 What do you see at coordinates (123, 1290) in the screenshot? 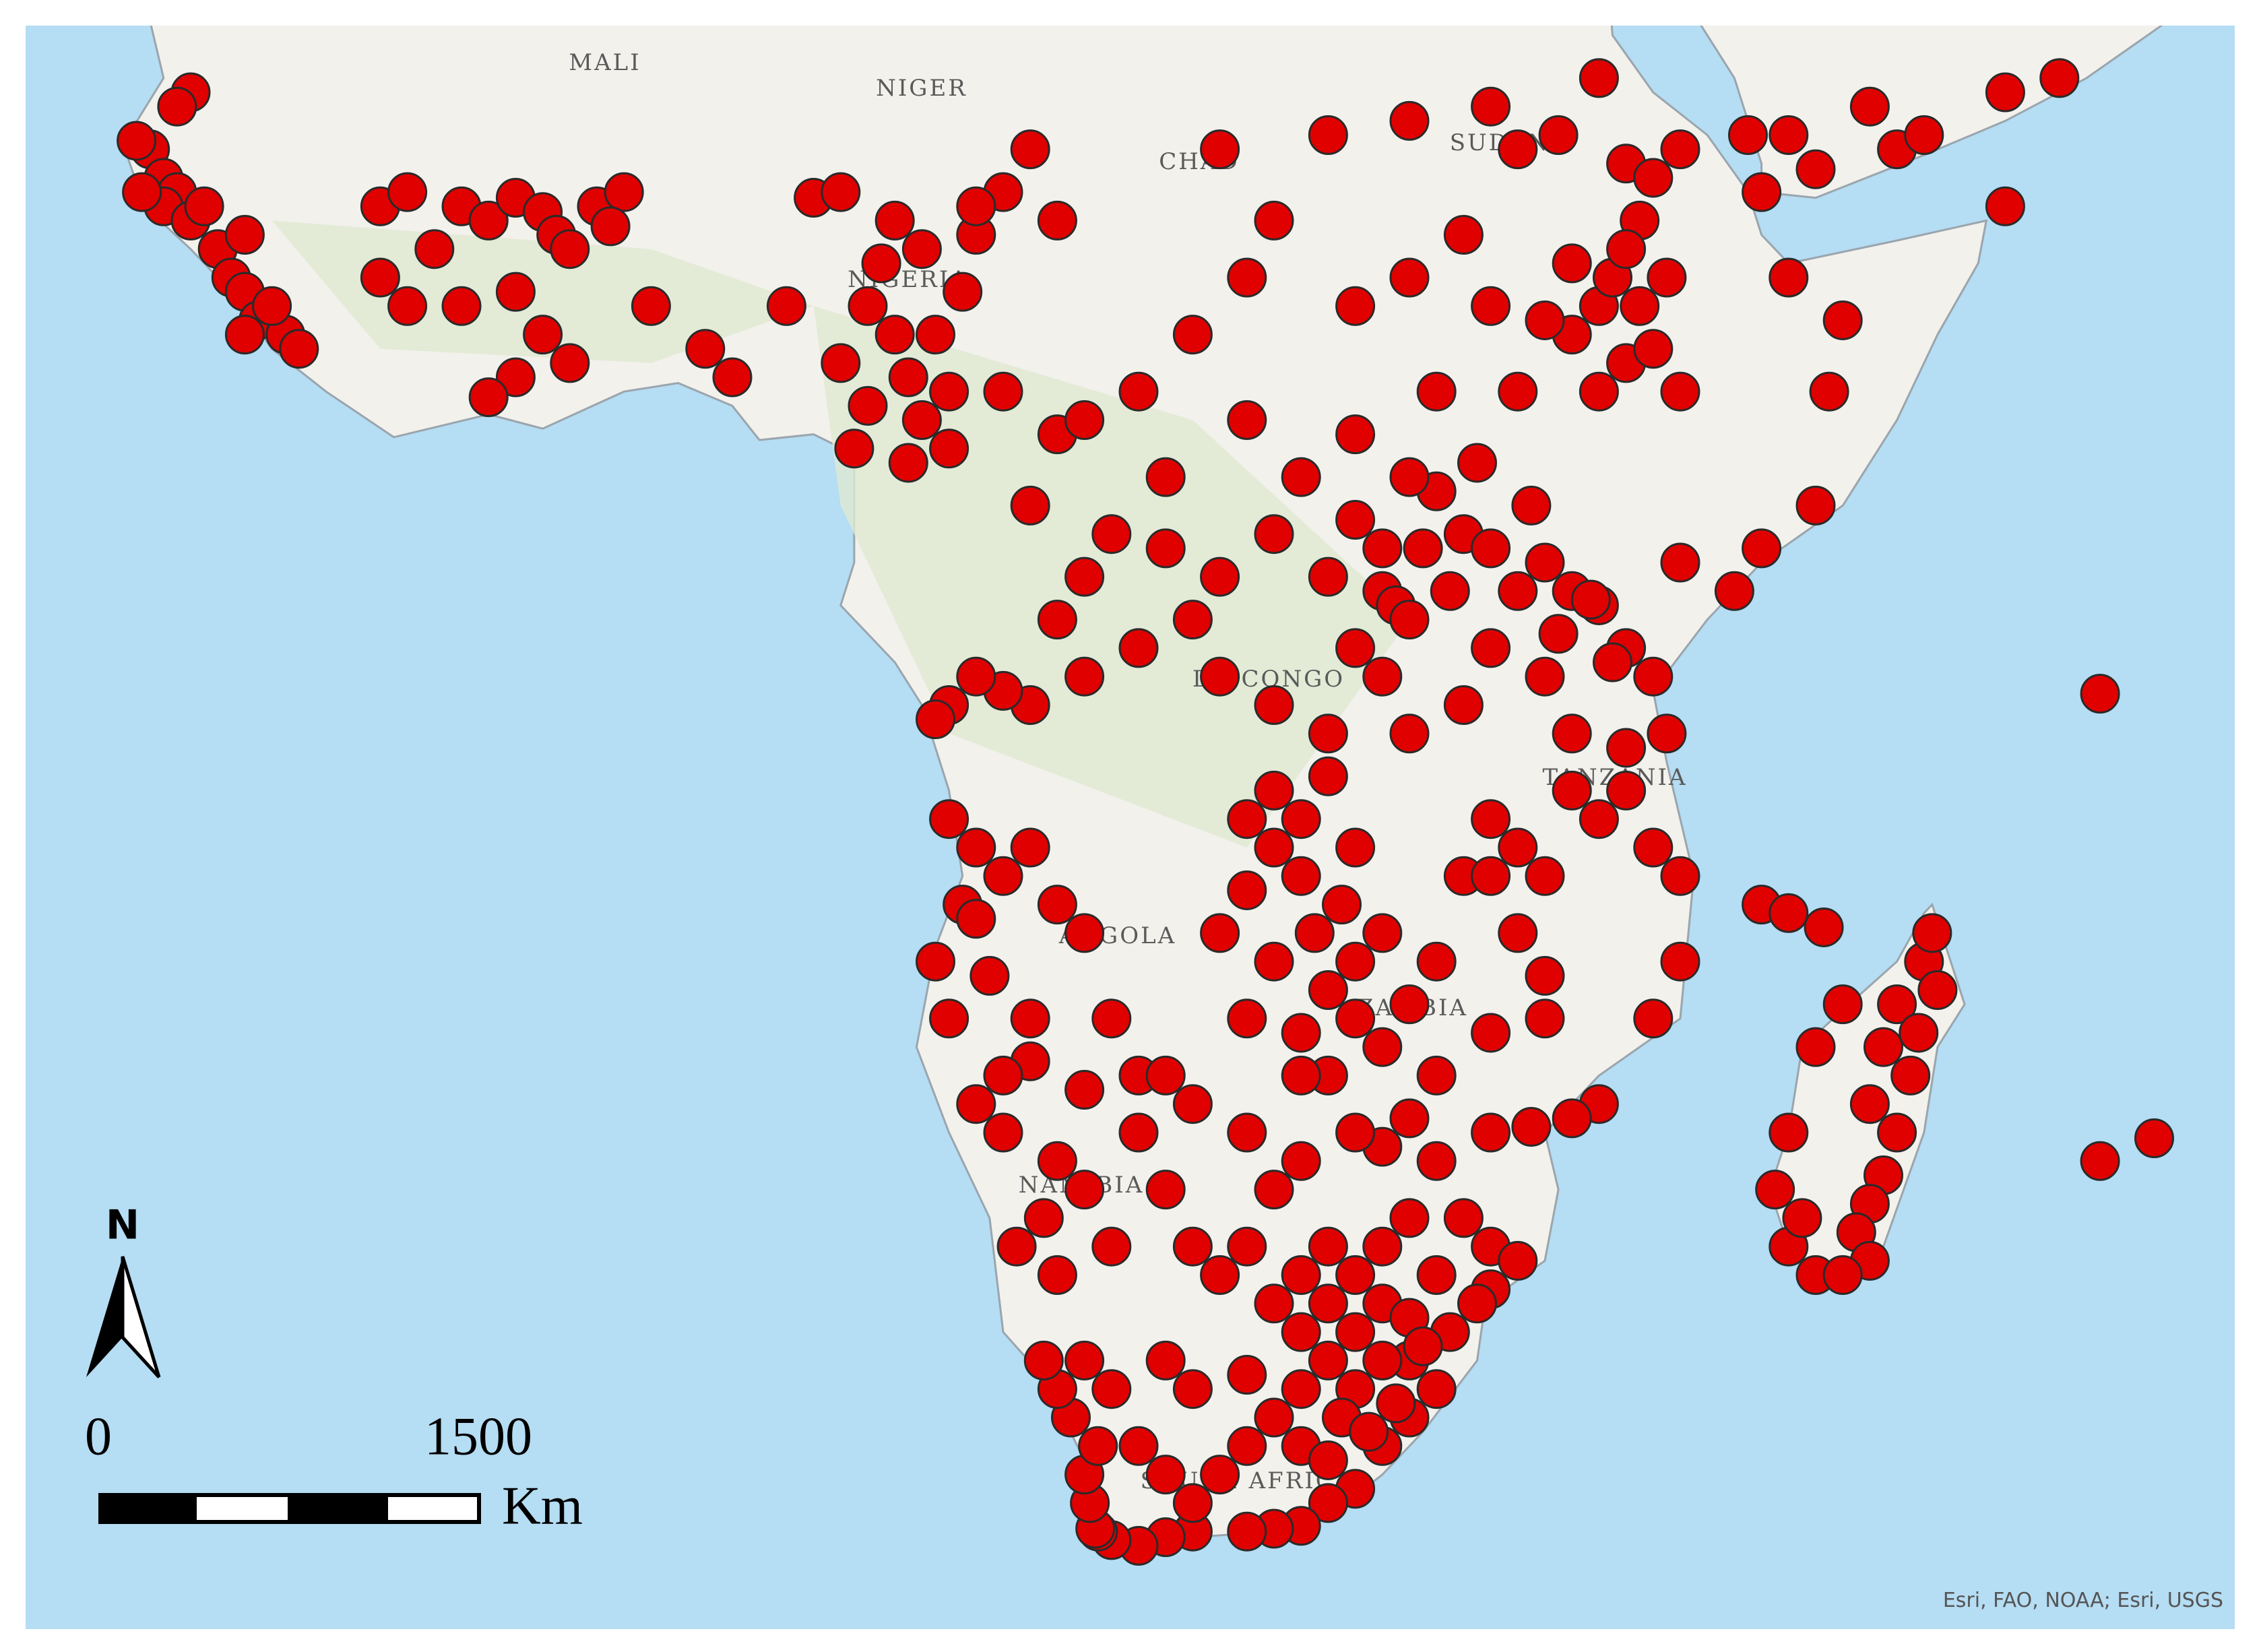
I see `north-arrow: N` at bounding box center [123, 1290].